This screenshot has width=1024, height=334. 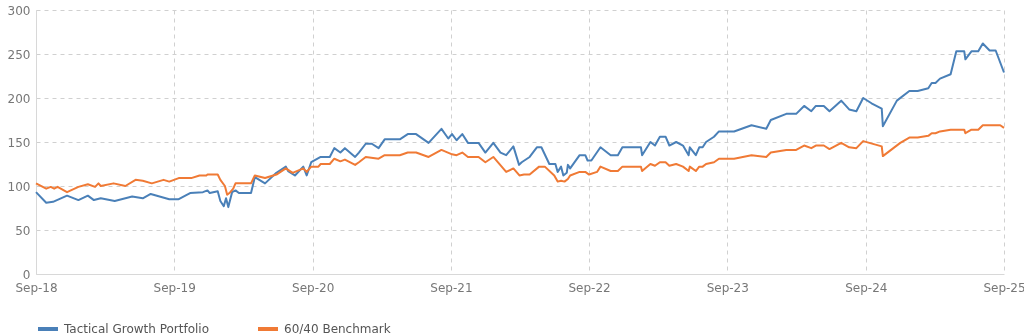 I want to click on legend-label: Tactical Growth Portfolio, so click(x=136, y=328).